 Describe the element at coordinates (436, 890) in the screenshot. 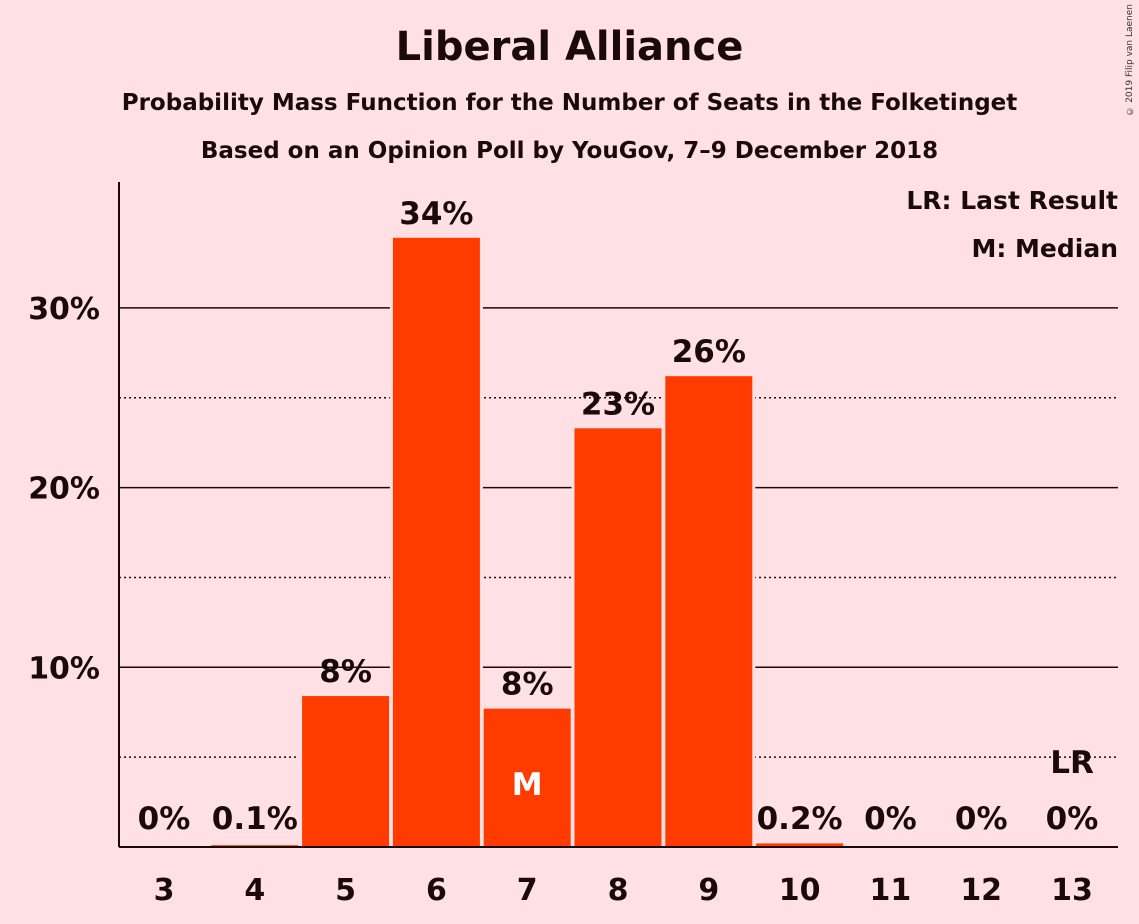

I see `x-tick-label: 6` at that location.